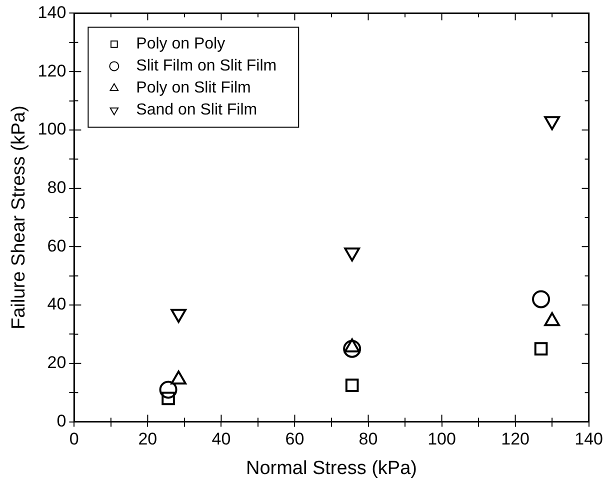 This screenshot has width=606, height=488. Describe the element at coordinates (52, 129) in the screenshot. I see `y-tick-label: 100` at that location.